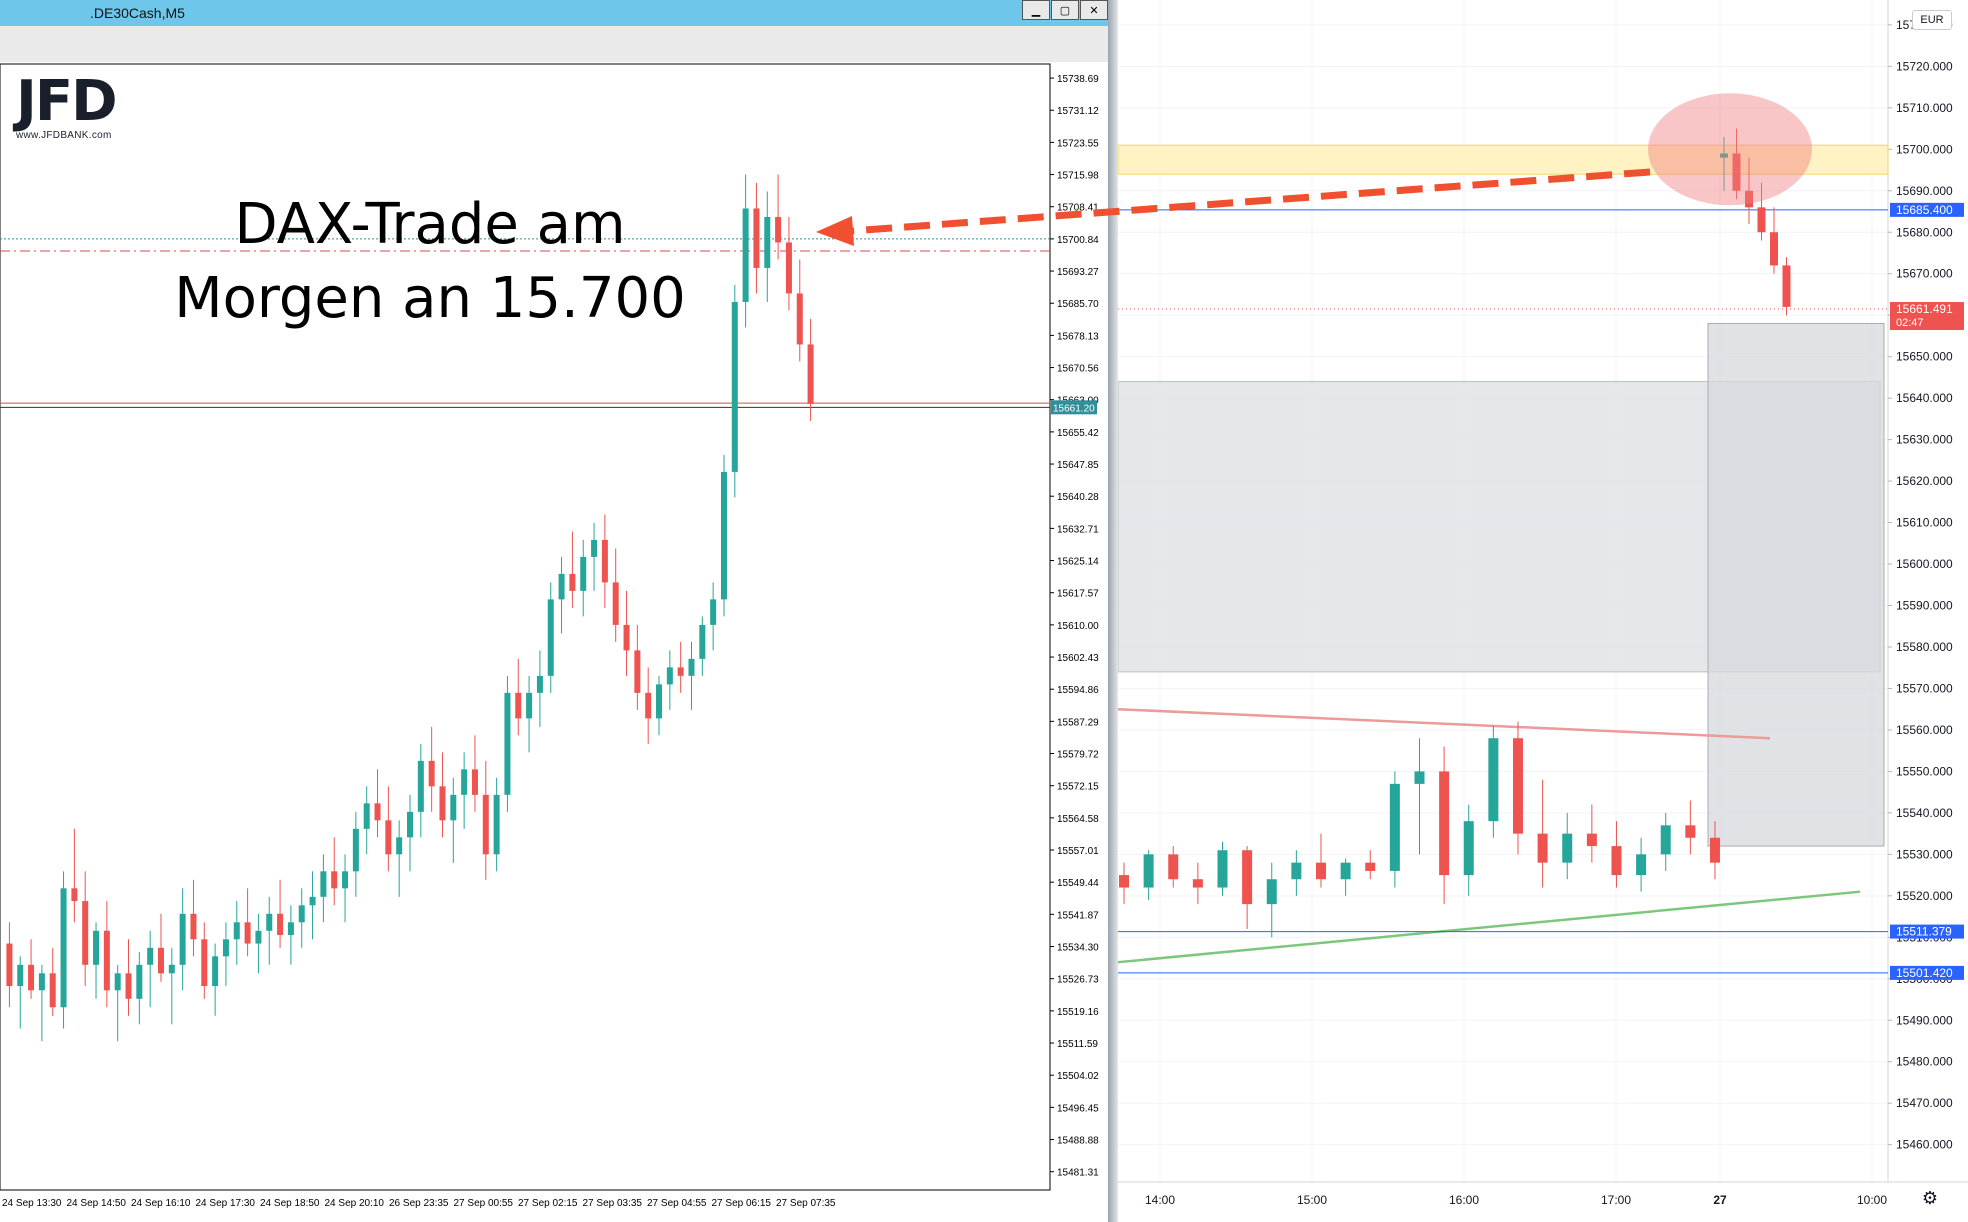  Describe the element at coordinates (226, 1203) in the screenshot. I see `x-tick-label: 24 Sep 17:30` at that location.